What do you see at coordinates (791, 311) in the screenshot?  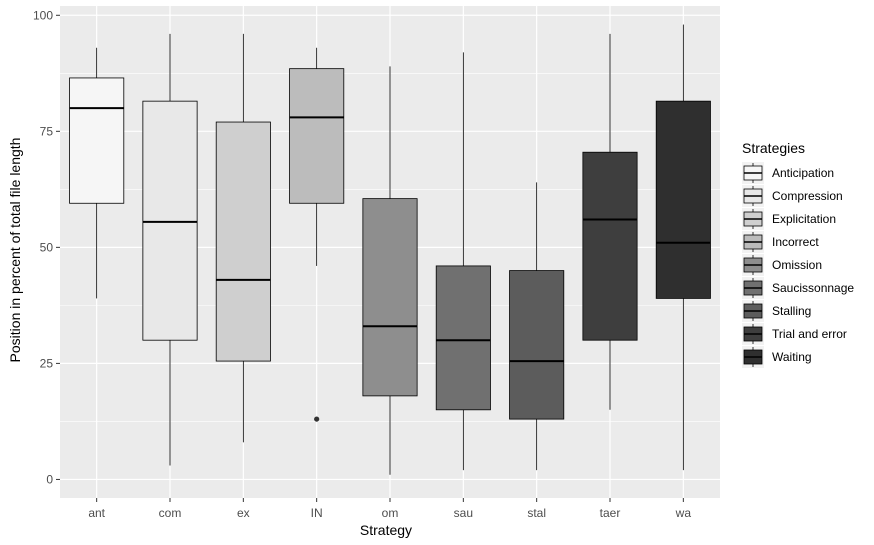 I see `legend-label: Stalling` at bounding box center [791, 311].